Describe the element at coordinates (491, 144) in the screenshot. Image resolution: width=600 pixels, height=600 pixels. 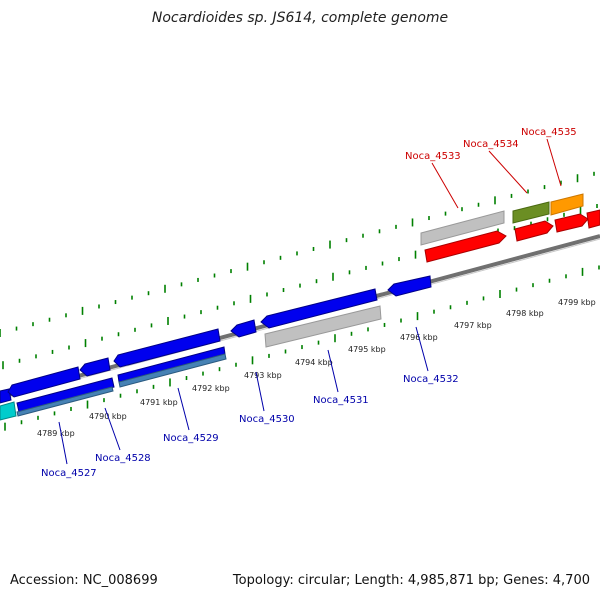
I see `gene-label-forward: Noca_4534` at that location.